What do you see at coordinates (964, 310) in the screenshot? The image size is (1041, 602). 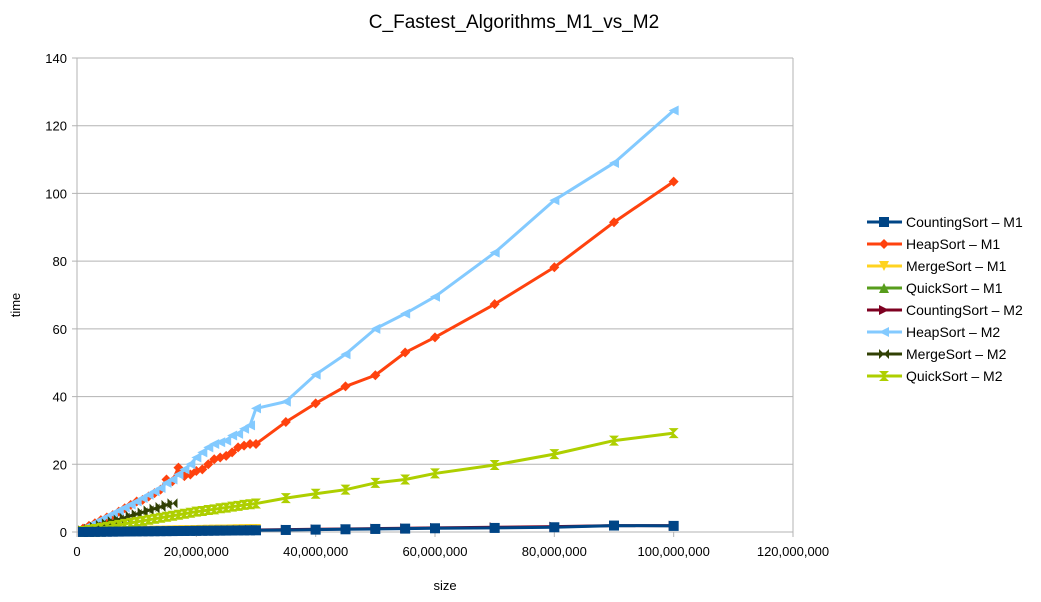 I see `legend-label: CountingSort – M2` at bounding box center [964, 310].